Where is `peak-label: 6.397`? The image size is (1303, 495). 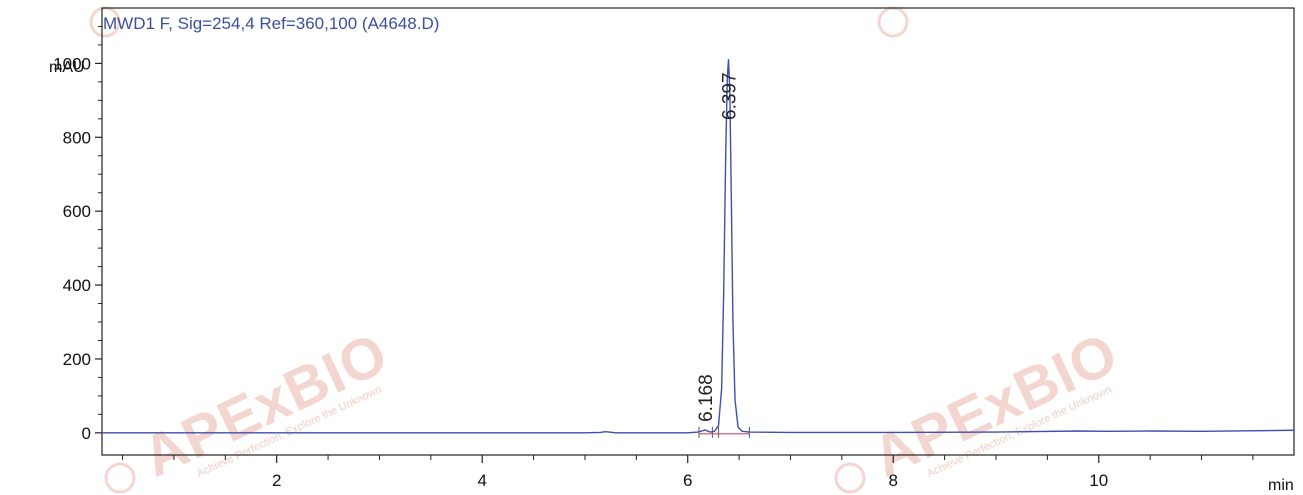 peak-label: 6.397 is located at coordinates (730, 96).